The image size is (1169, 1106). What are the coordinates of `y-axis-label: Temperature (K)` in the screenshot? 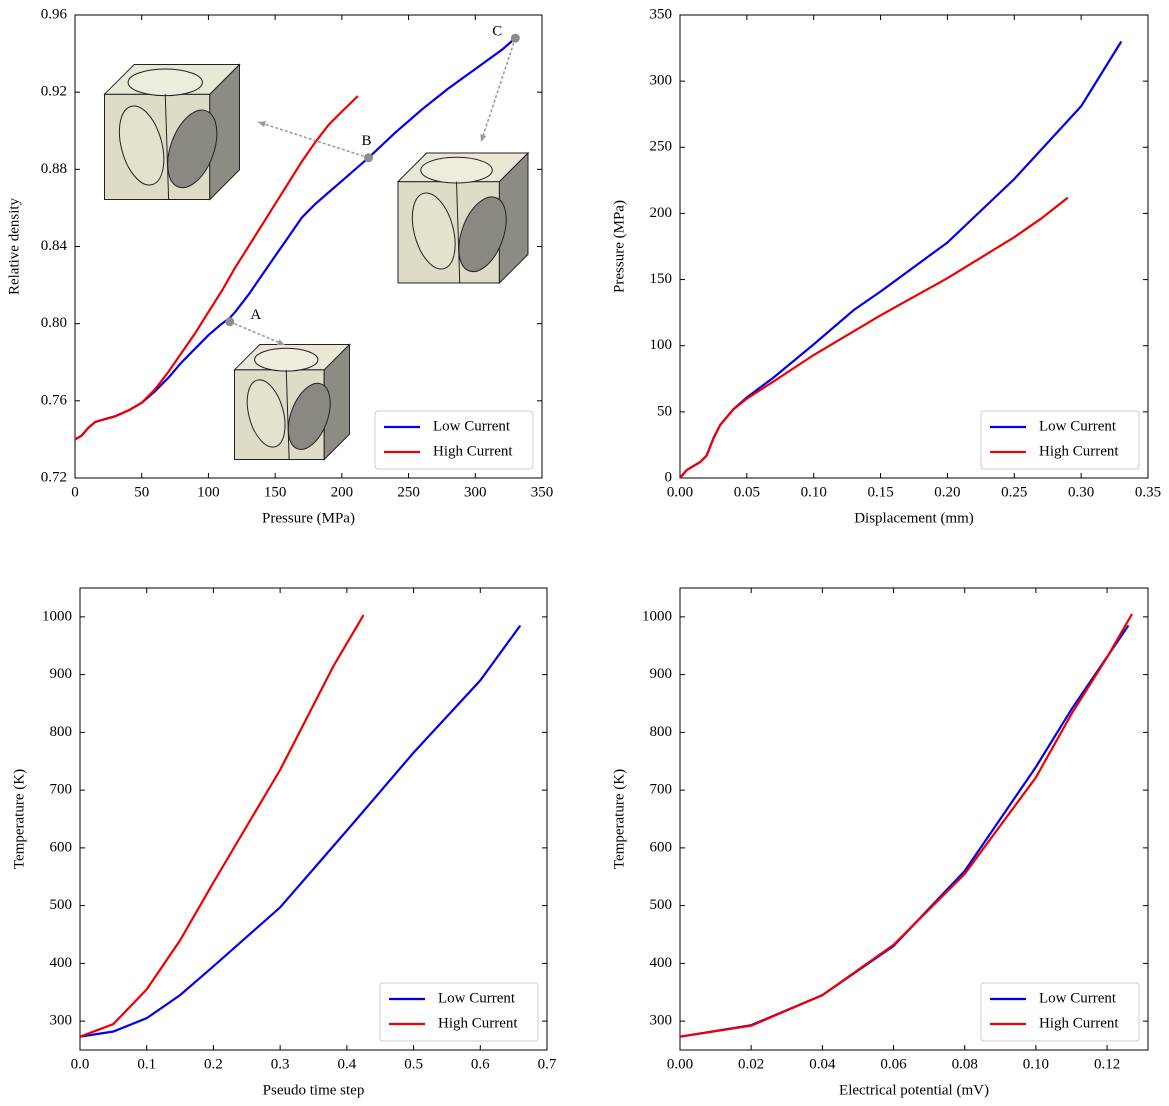 It's located at (19, 819).